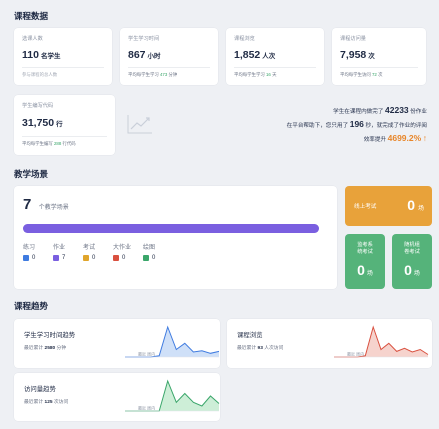 The width and height of the screenshot is (439, 429). I want to click on kpi-card-visits: 课程访问量 7,958 次 平均每学生访问 72 次, so click(379, 56).